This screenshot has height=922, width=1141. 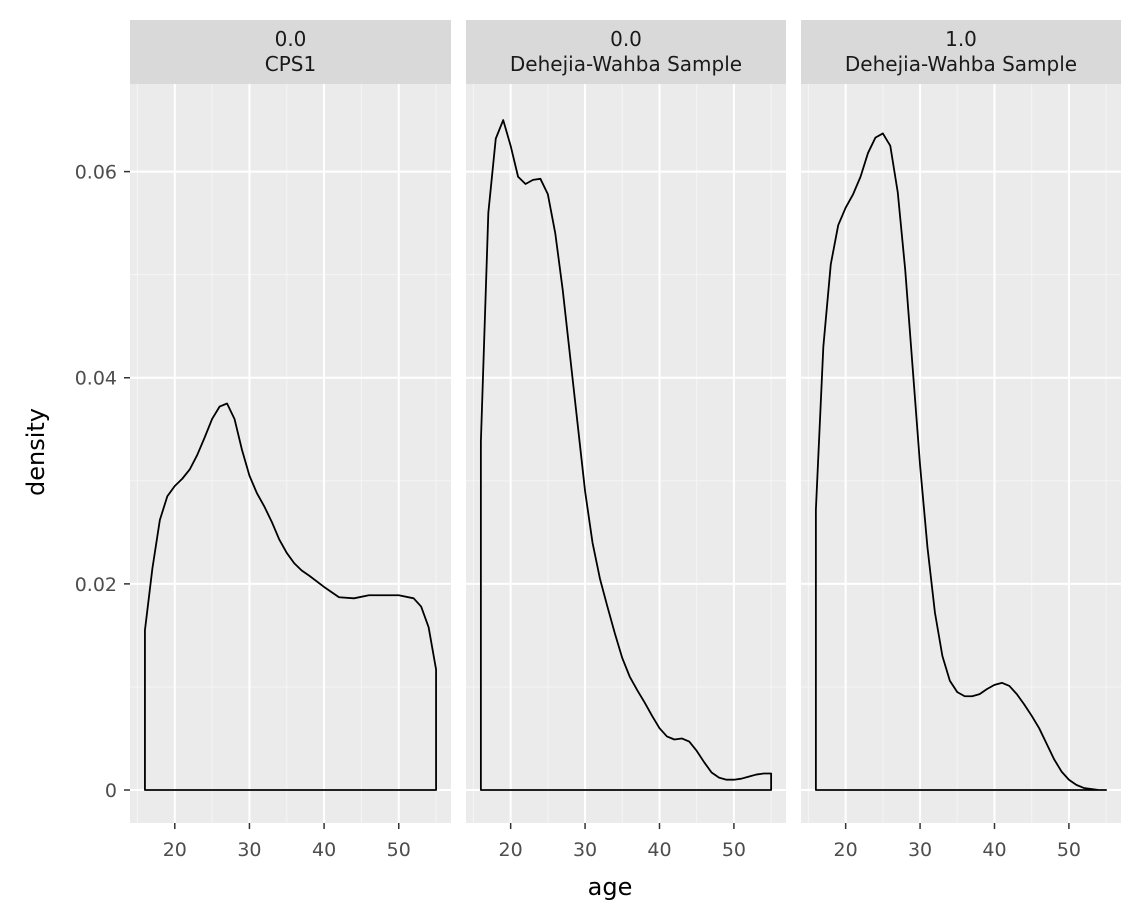 What do you see at coordinates (102, 482) in the screenshot?
I see `y-axis: 0 0.02 0.04 0.06` at bounding box center [102, 482].